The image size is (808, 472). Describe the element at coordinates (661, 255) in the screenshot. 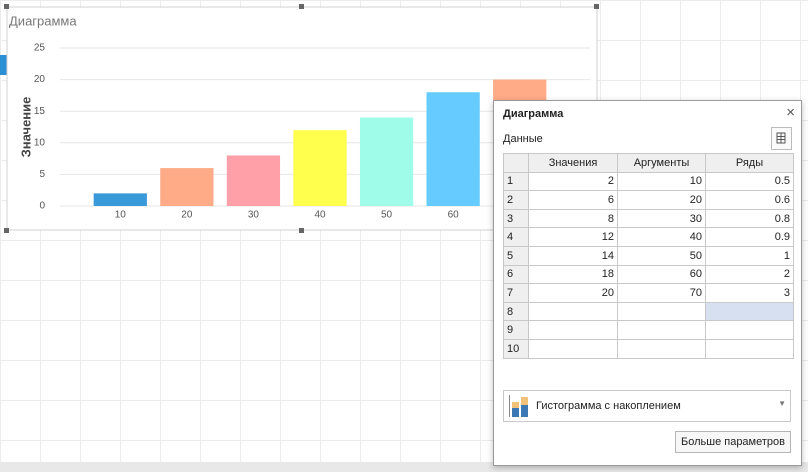

I see `table-cell: 50` at that location.